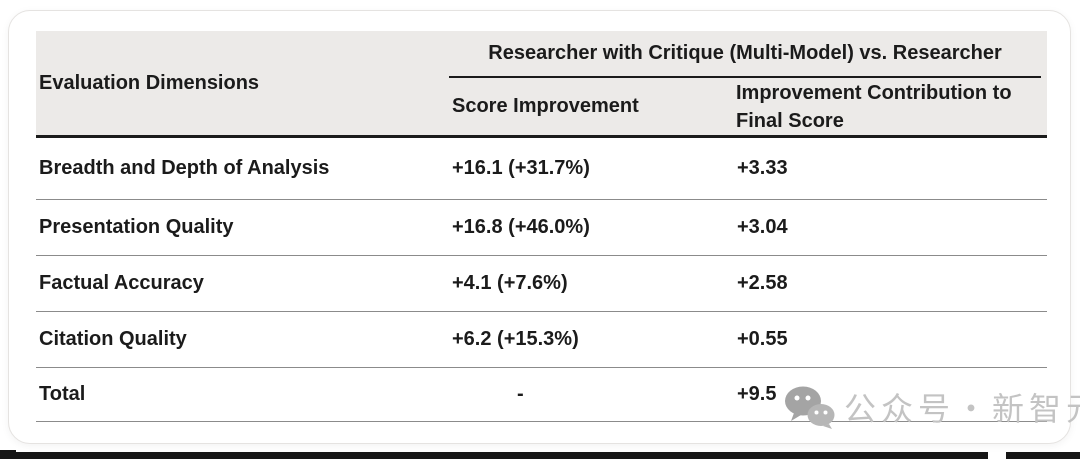 Image resolution: width=1080 pixels, height=459 pixels. I want to click on cell-dimension: Factual Accuracy, so click(121, 283).